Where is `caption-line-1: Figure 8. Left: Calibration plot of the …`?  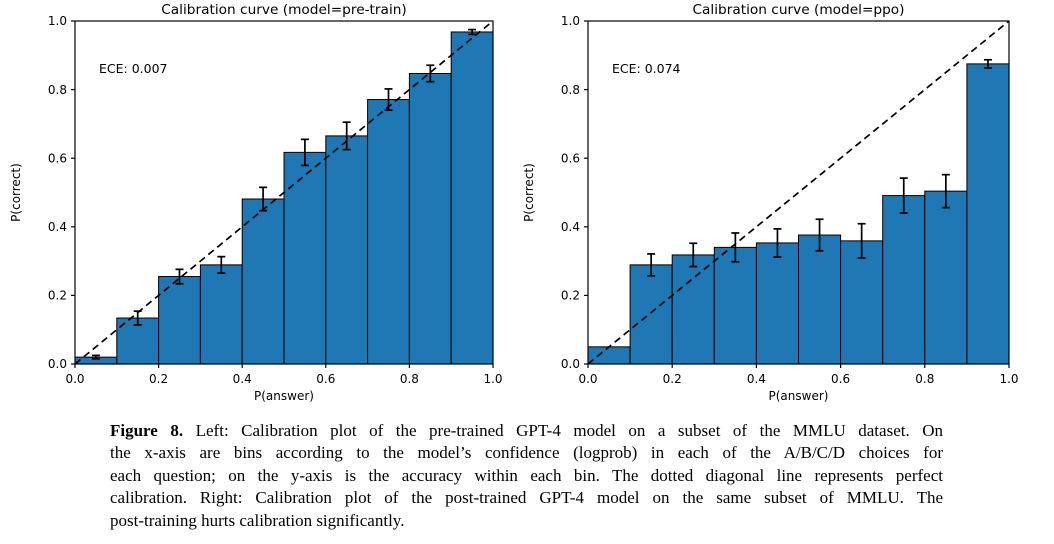 caption-line-1: Figure 8. Left: Calibration plot of the … is located at coordinates (526, 431).